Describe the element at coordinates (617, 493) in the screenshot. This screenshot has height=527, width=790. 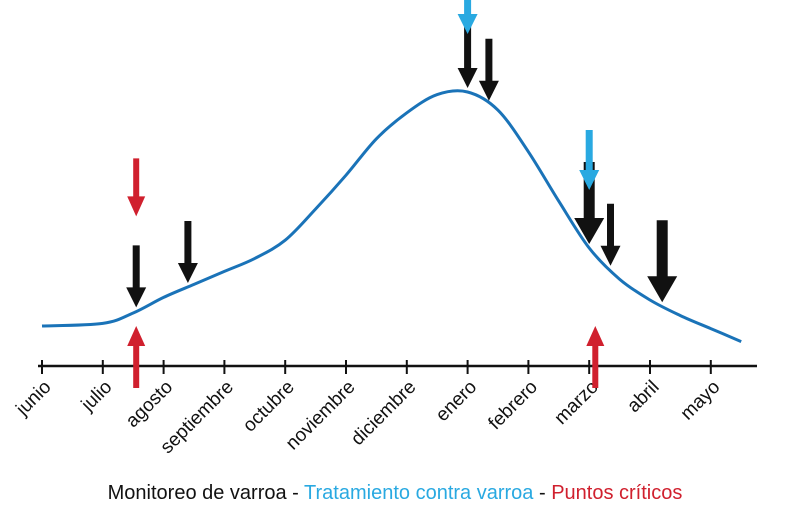
I see `legend-critico: Puntos críticos` at that location.